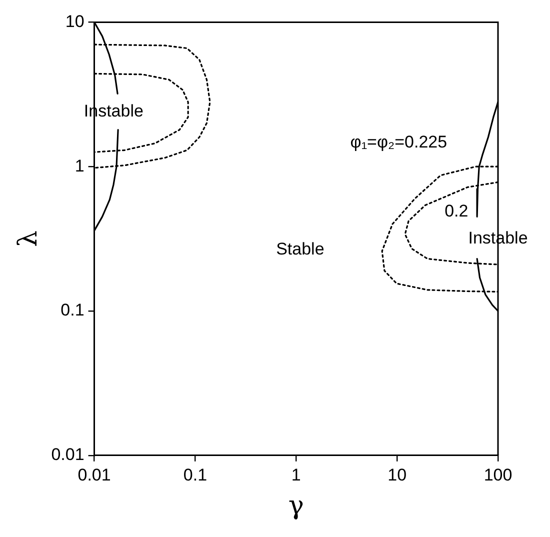 This screenshot has height=537, width=550. I want to click on y-tick-label: 0.1, so click(72, 310).